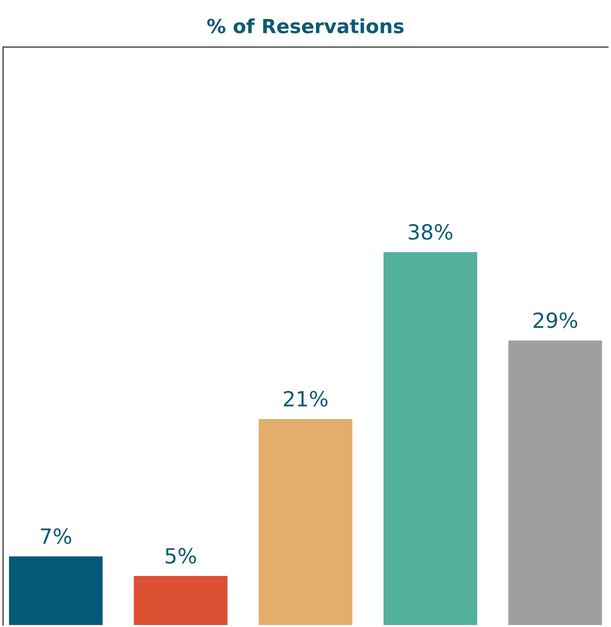 This screenshot has height=627, width=611. I want to click on data-label: 38%, so click(430, 232).